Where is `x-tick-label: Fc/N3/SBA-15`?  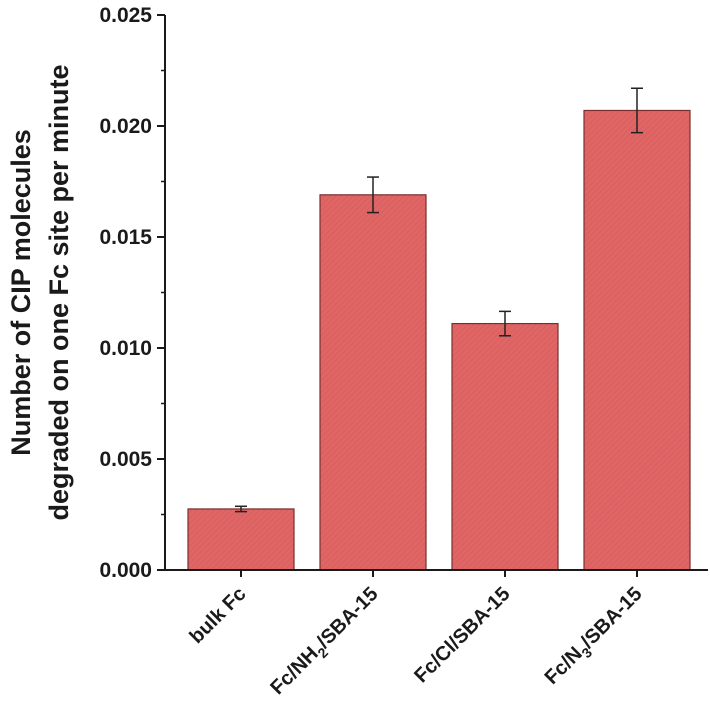
x-tick-label: Fc/N3/SBA-15 is located at coordinates (595, 637).